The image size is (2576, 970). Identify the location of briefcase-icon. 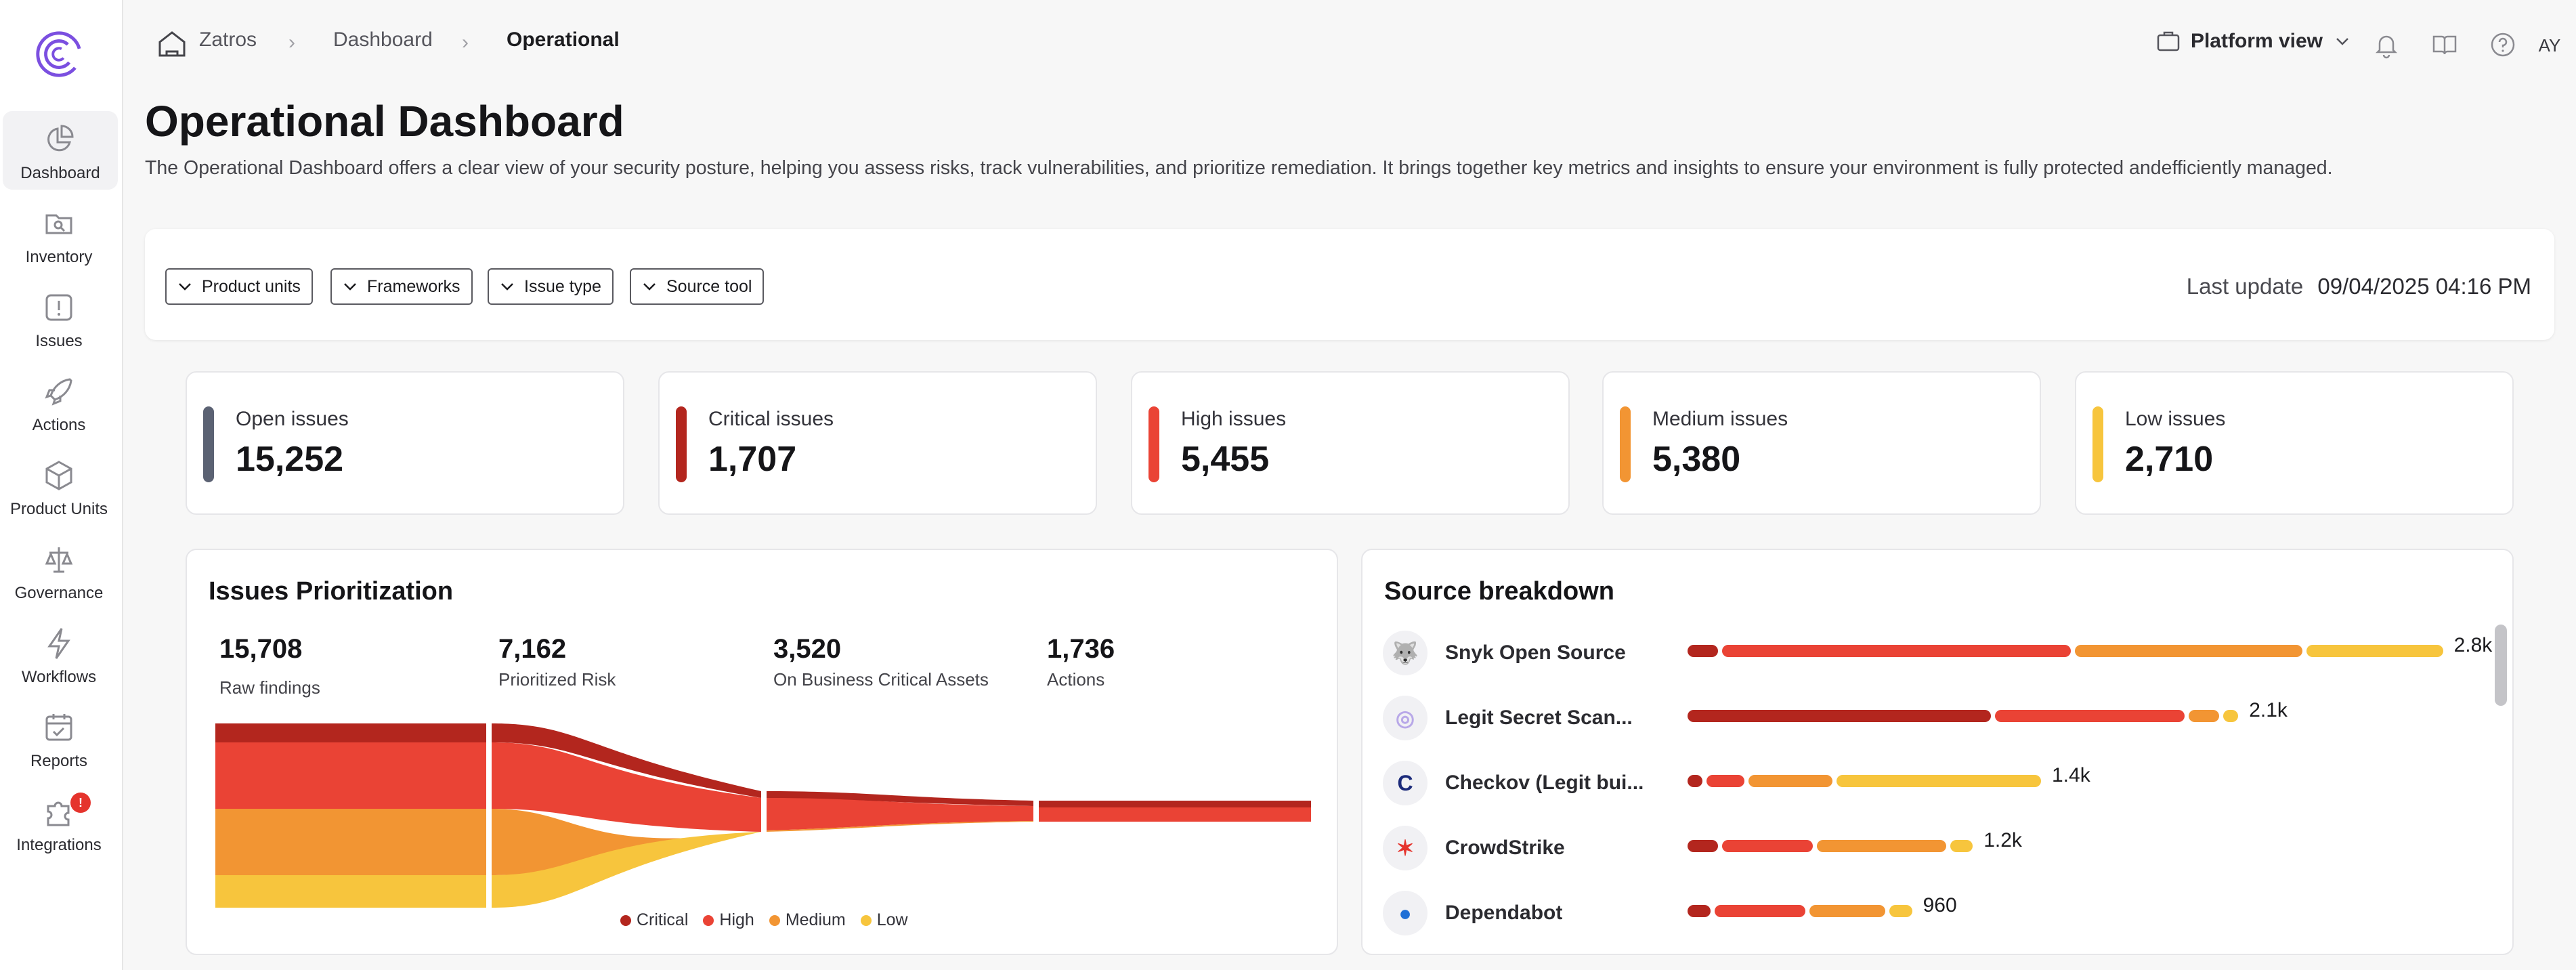
(2168, 41).